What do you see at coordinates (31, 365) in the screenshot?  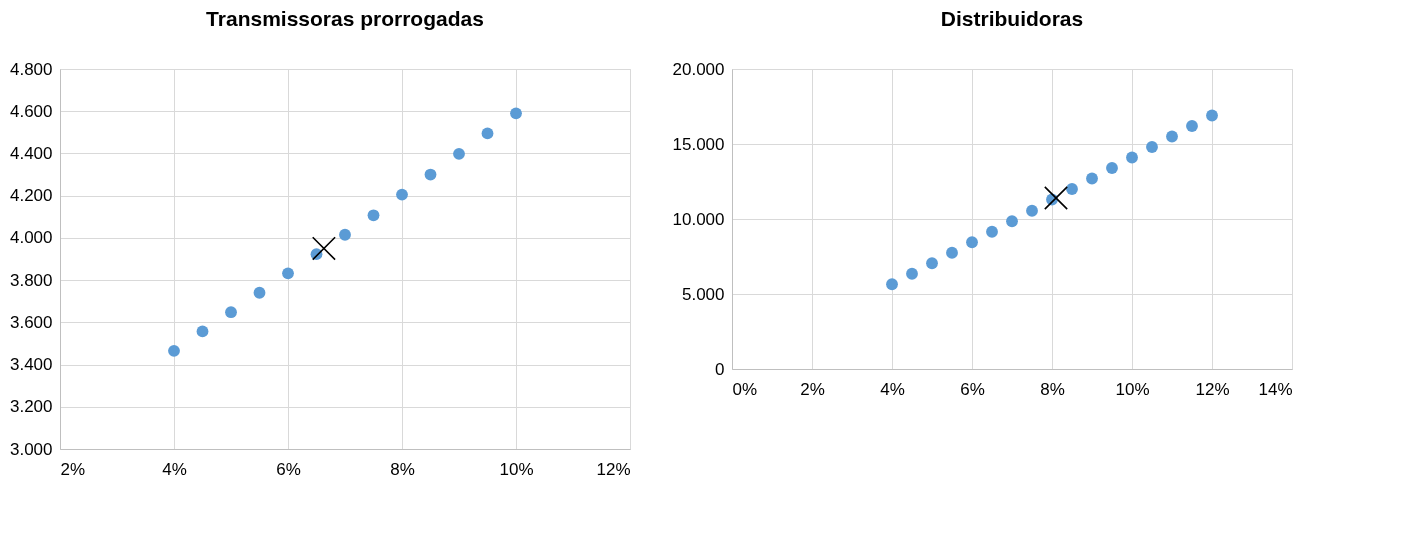 I see `y-tick-label: 3.400` at bounding box center [31, 365].